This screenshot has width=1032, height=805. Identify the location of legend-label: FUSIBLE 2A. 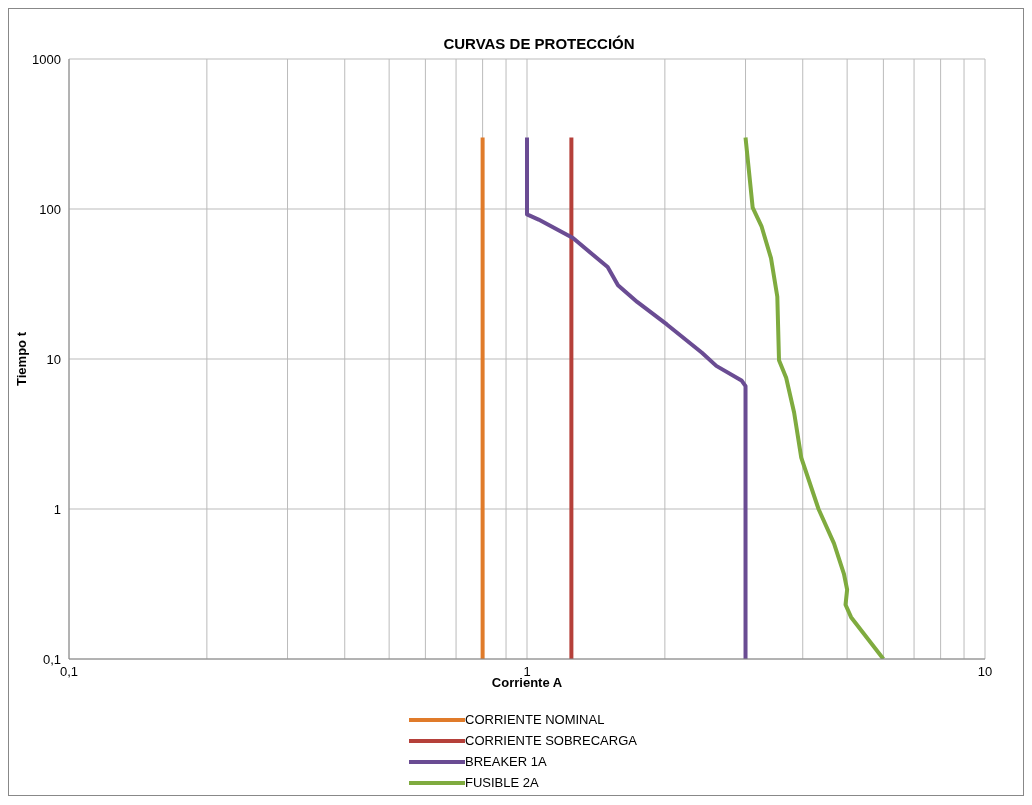
(502, 782).